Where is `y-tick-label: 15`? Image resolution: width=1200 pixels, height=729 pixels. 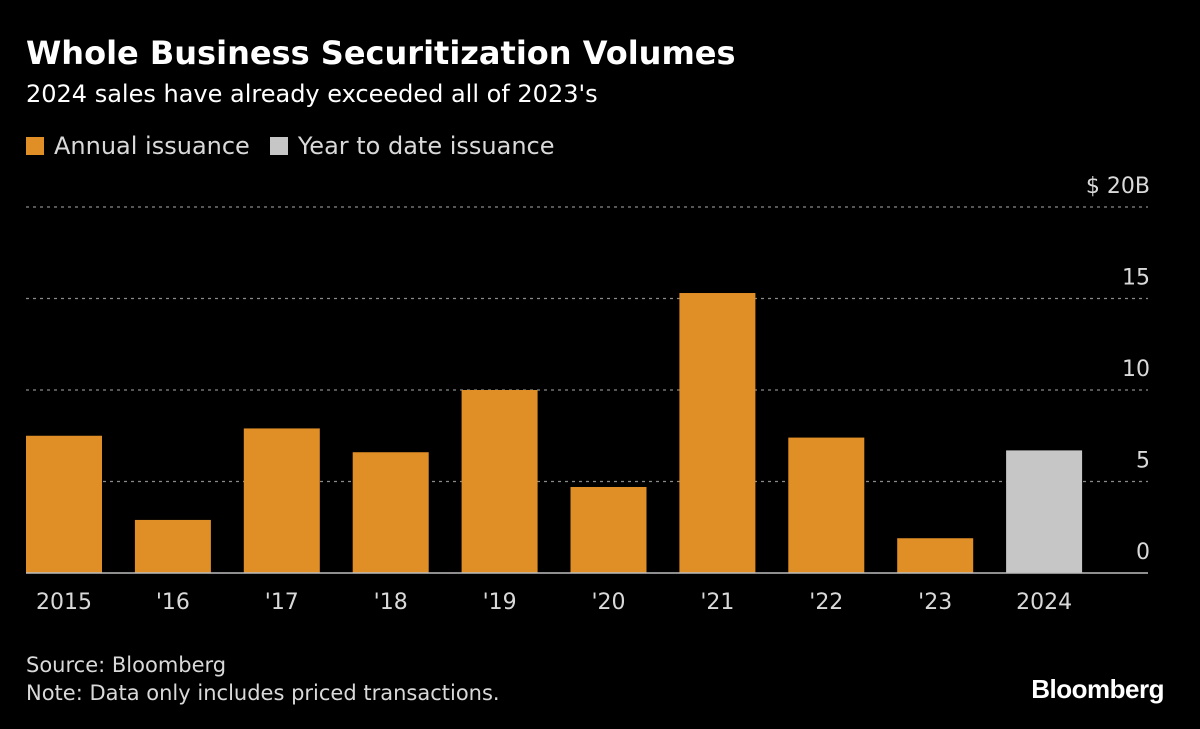
y-tick-label: 15 is located at coordinates (1136, 278).